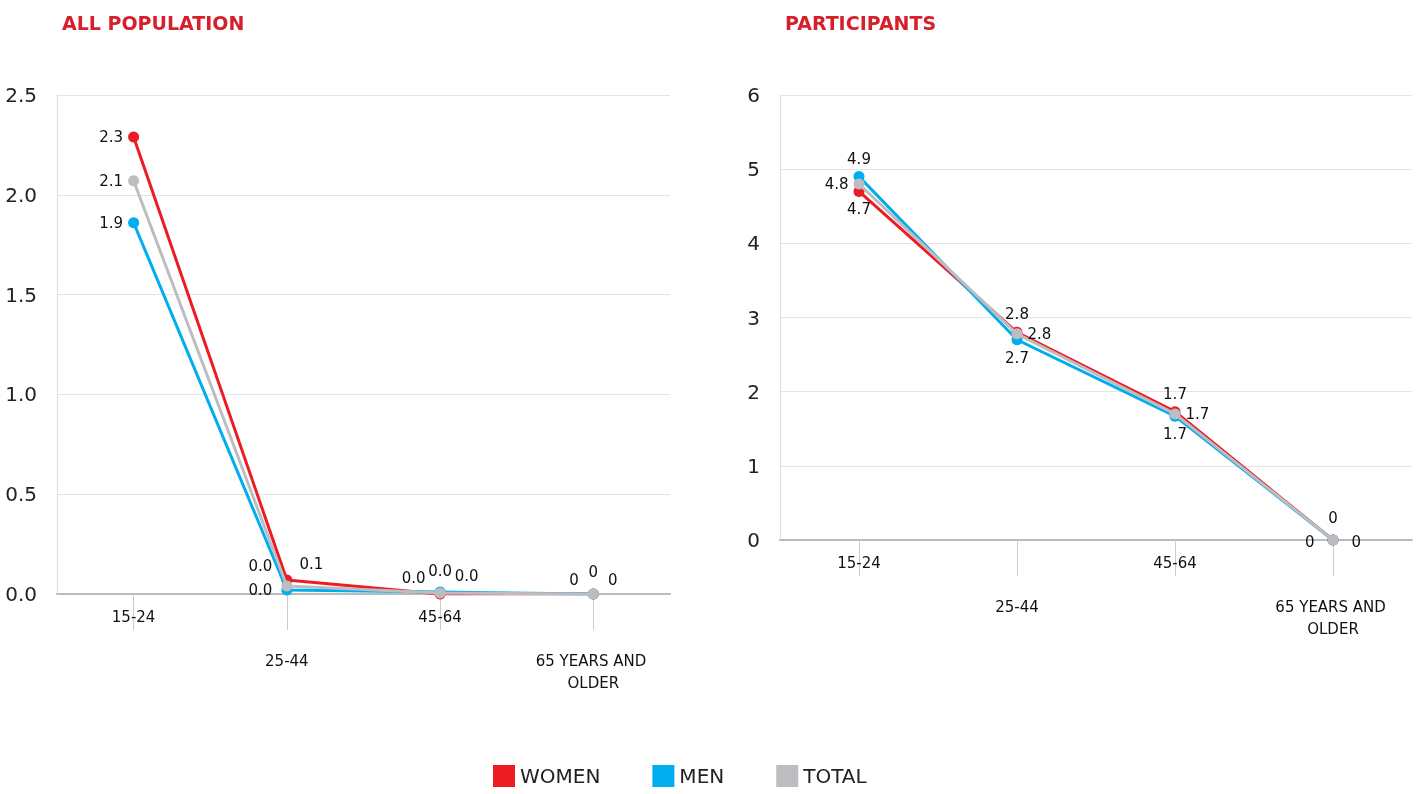 The image size is (1417, 794). Describe the element at coordinates (753, 317) in the screenshot. I see `y-tick-label: 3` at that location.